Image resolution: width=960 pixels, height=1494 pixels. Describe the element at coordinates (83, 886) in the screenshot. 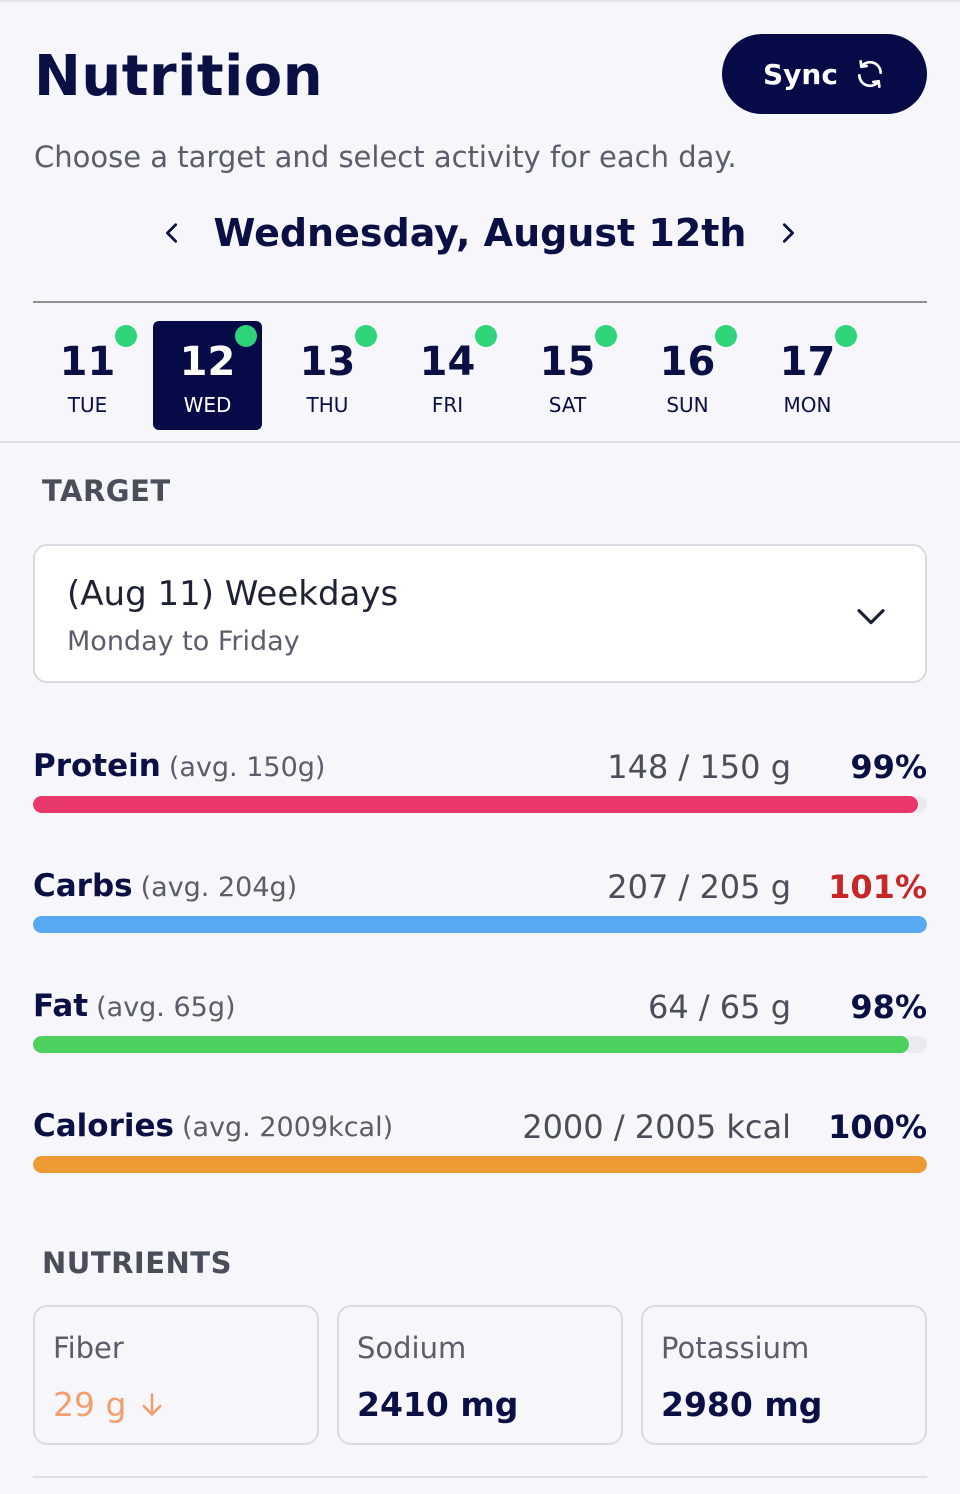

I see `macro-label: Carbs` at that location.